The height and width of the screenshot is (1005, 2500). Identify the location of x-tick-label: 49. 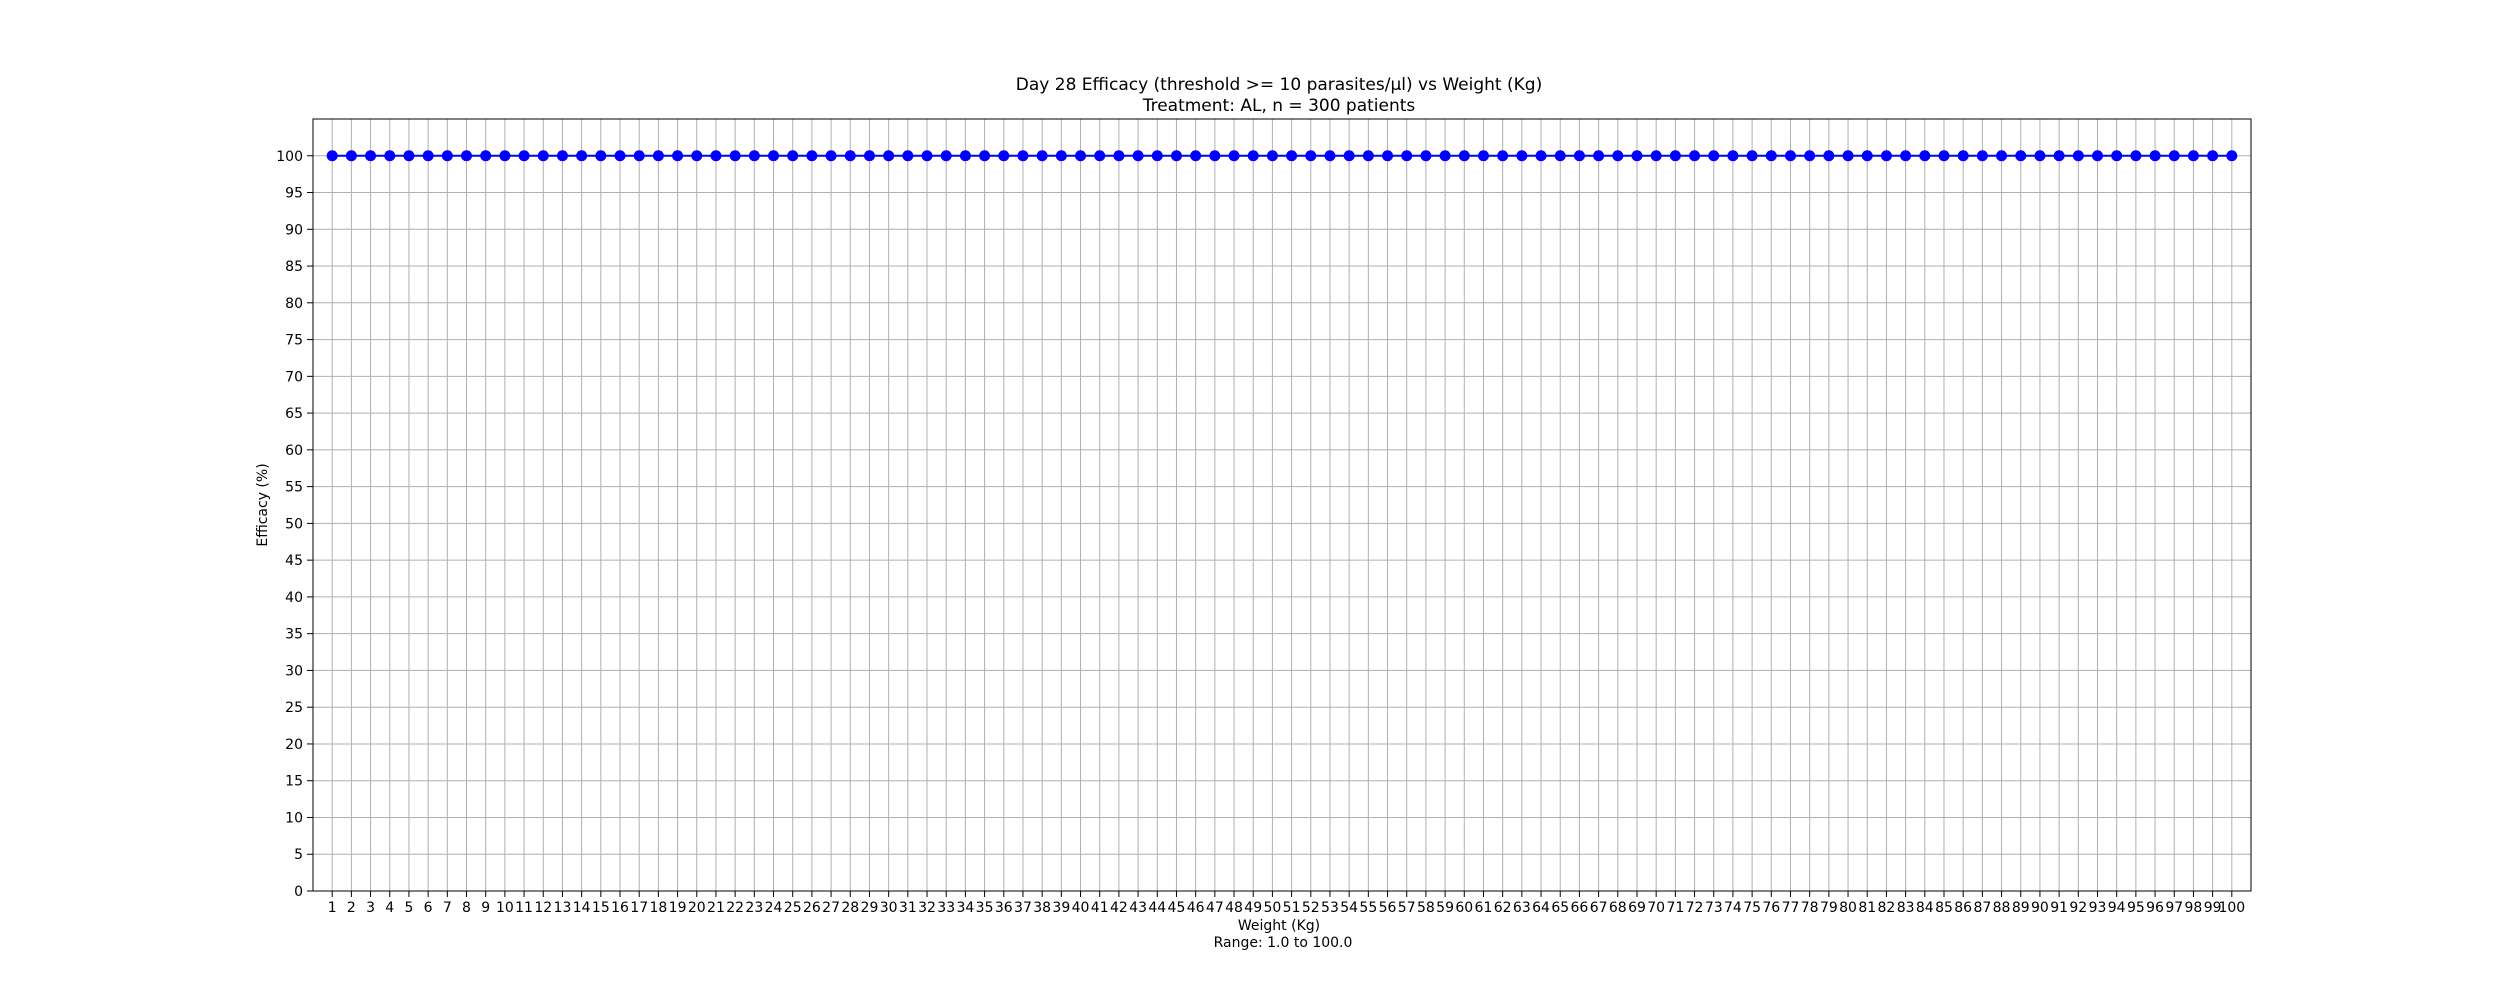
(1253, 908).